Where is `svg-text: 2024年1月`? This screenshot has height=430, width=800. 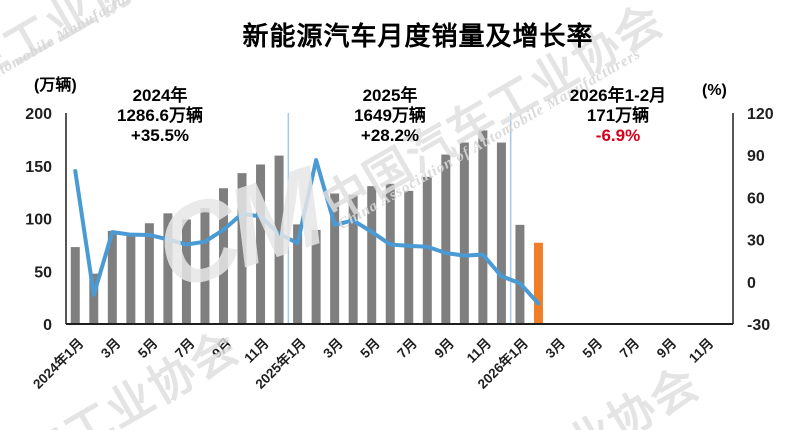
svg-text: 2024年1月 is located at coordinates (57, 363).